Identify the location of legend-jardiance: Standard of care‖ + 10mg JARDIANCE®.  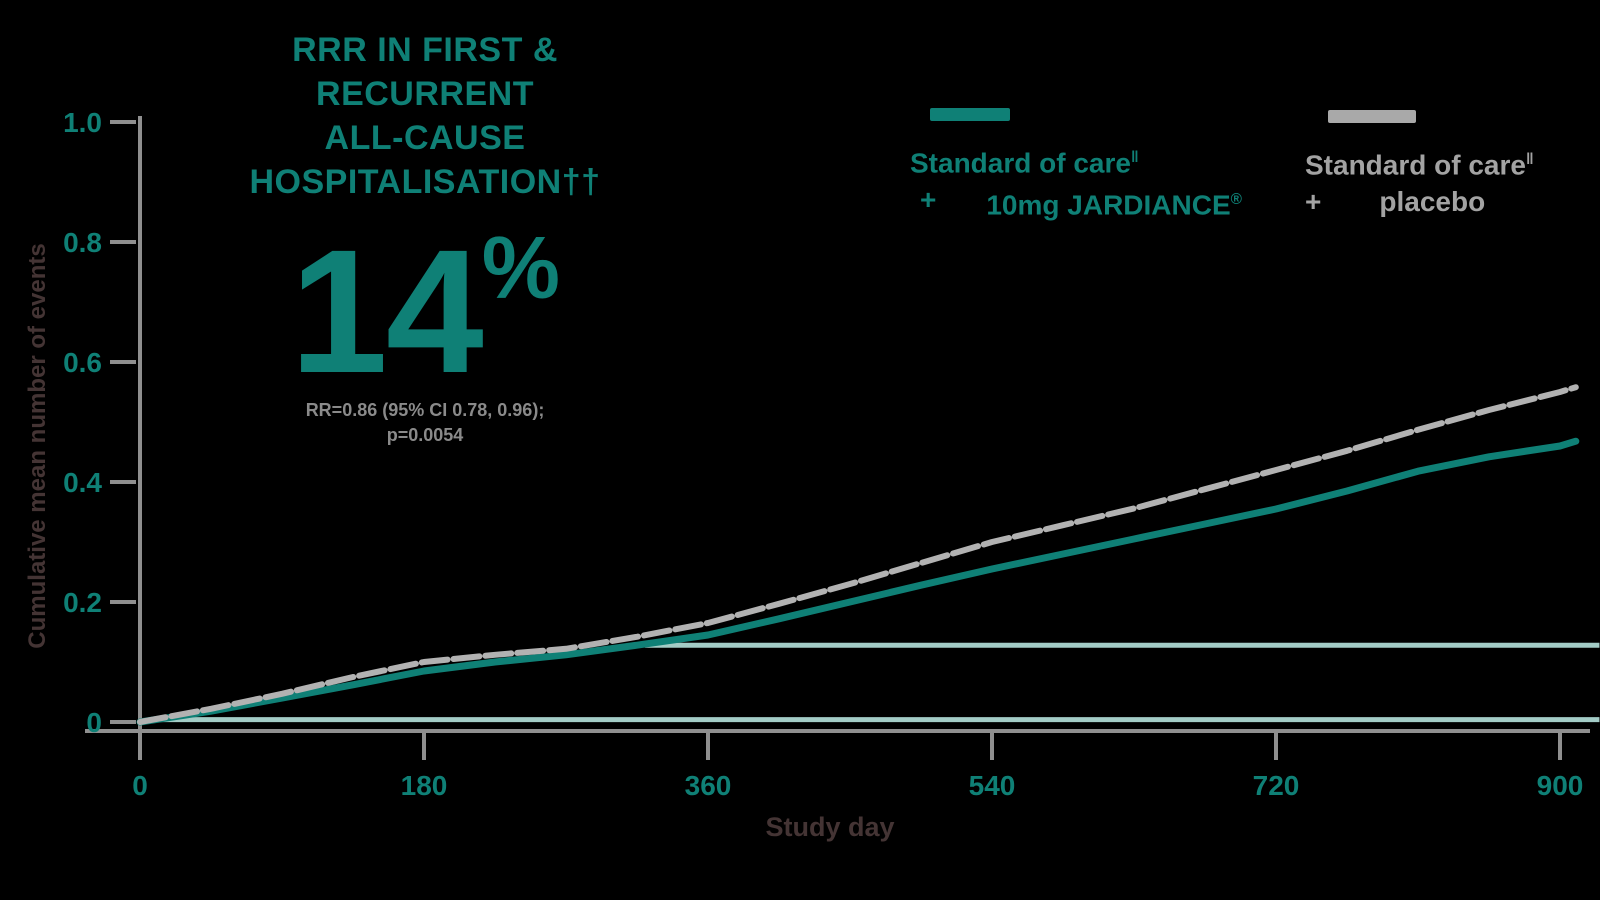
(1105, 165).